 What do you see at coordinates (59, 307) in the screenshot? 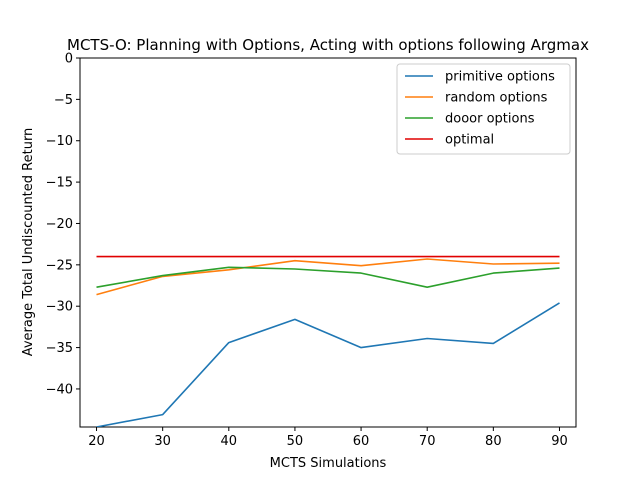
I see `y-tick-label: −30` at bounding box center [59, 307].